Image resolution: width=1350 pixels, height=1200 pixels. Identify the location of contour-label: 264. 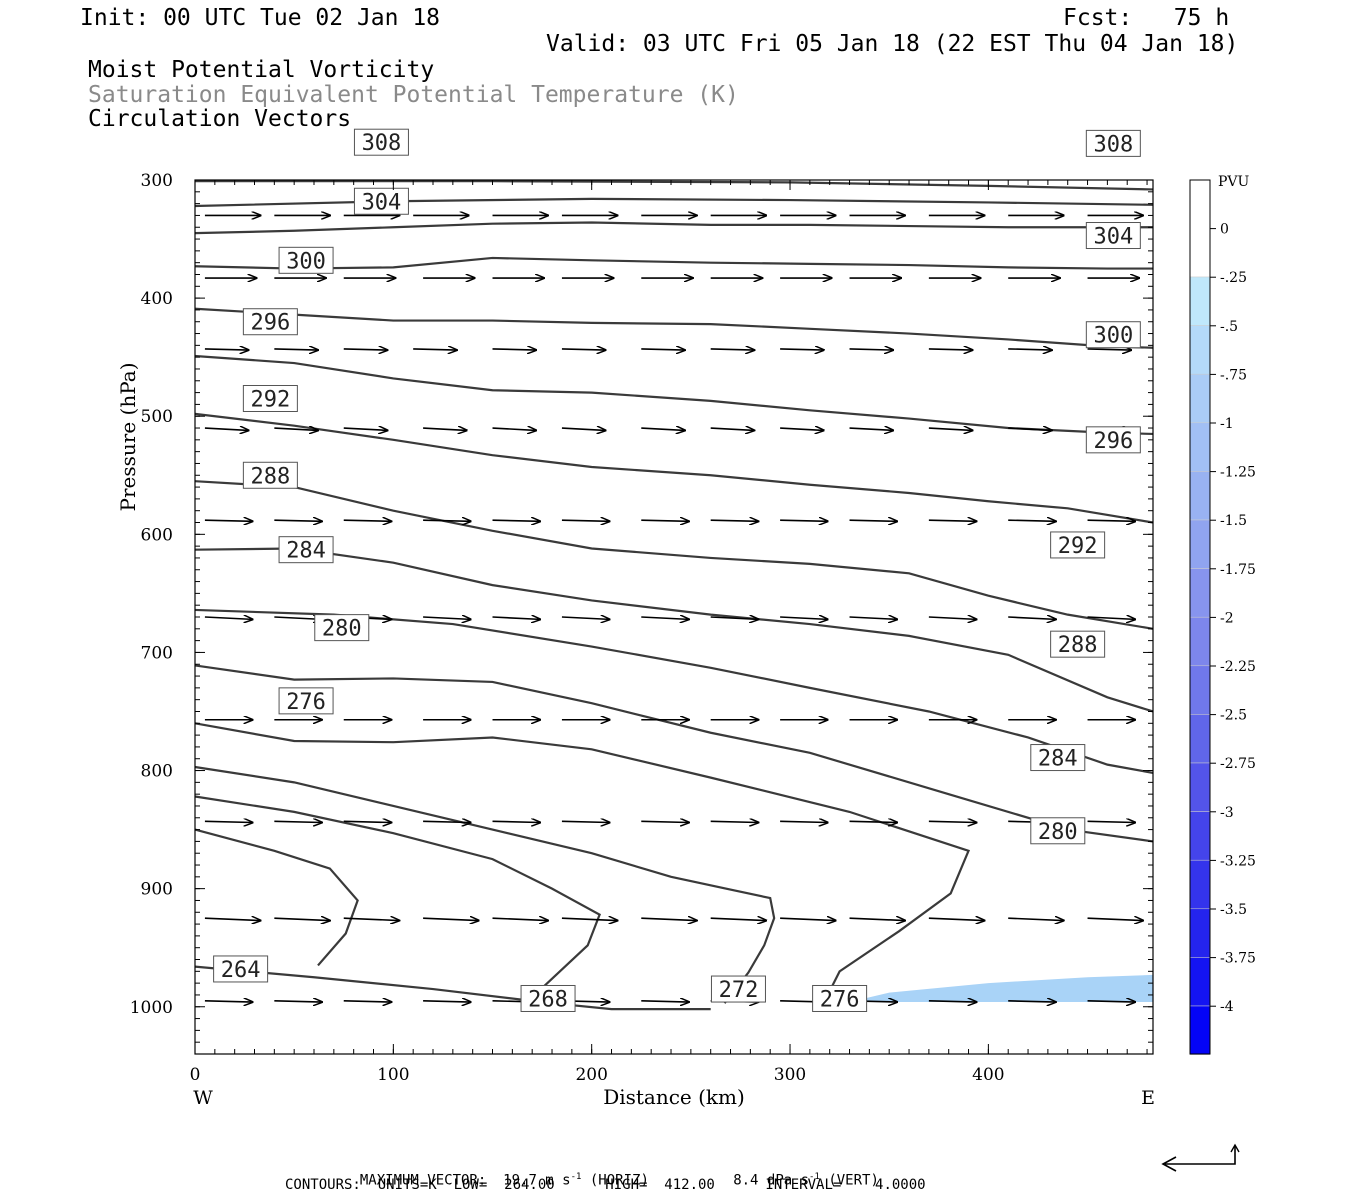
(241, 970).